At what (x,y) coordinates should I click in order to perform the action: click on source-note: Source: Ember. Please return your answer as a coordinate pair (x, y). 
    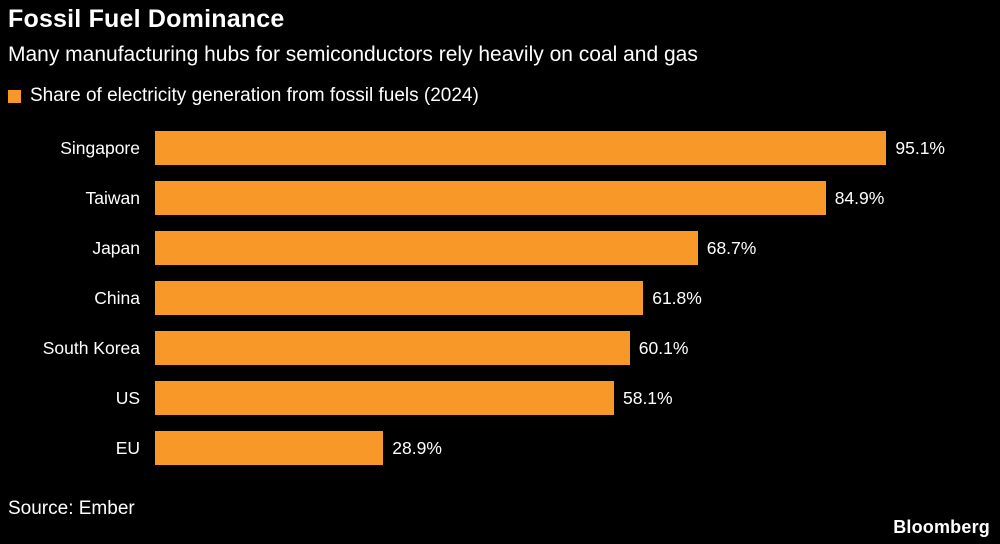
    Looking at the image, I should click on (71, 508).